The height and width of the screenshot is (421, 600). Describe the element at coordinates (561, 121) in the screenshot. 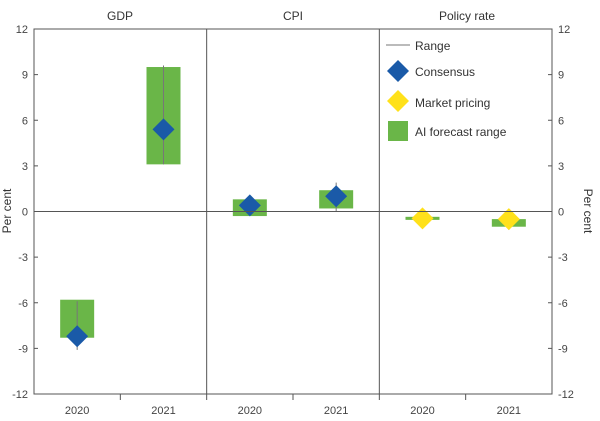

I see `y-tick-label-right: 6` at that location.